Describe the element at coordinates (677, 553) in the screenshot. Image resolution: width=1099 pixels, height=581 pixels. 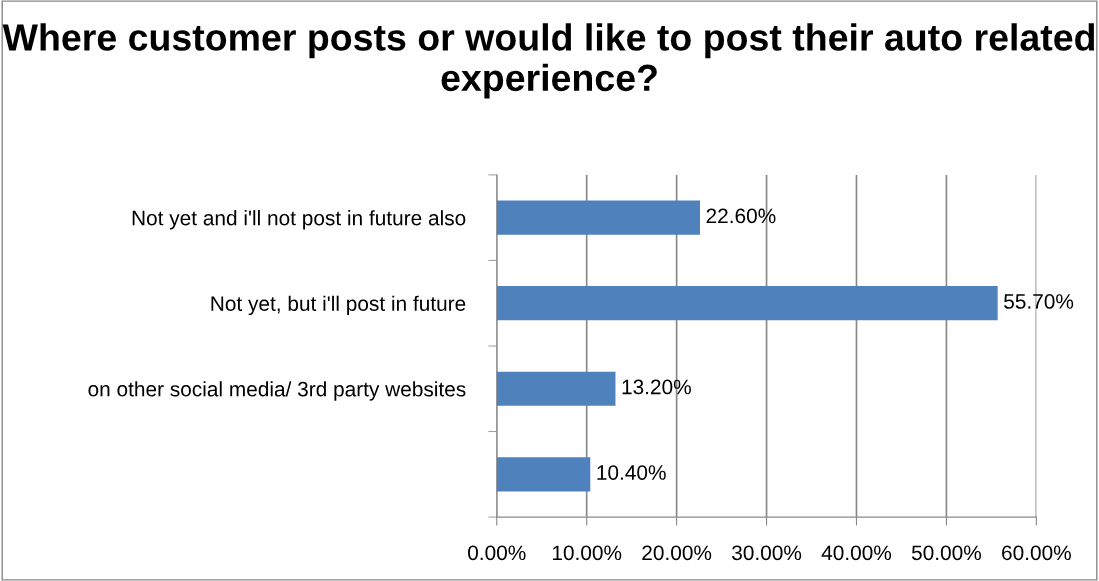
I see `x-tick-label: 20.00%` at that location.